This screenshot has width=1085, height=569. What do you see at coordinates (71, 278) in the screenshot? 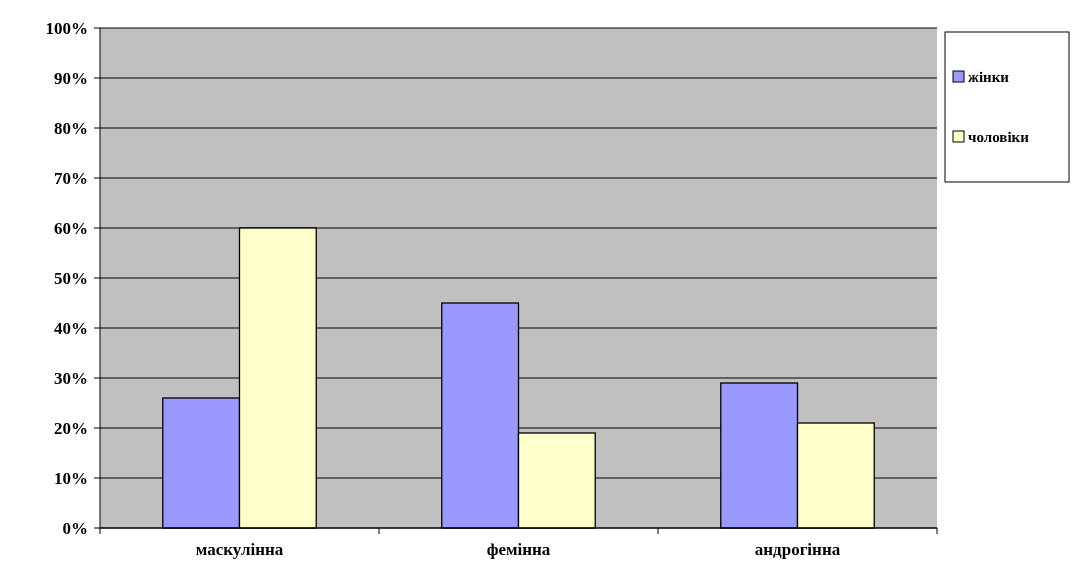
I see `y-tick-label: 50%` at bounding box center [71, 278].